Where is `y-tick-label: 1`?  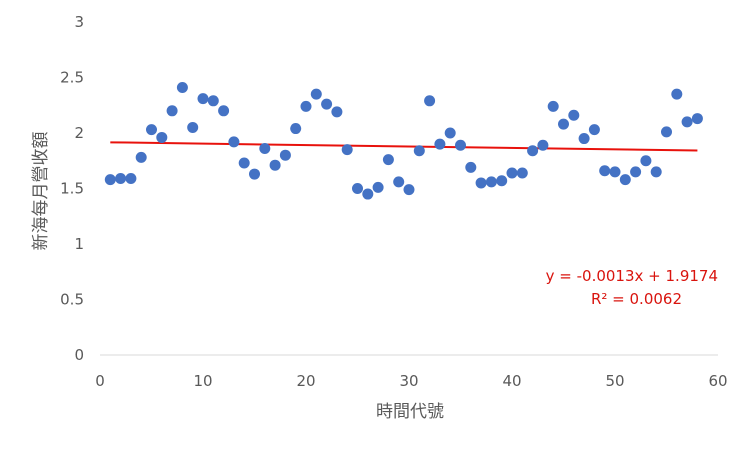 y-tick-label: 1 is located at coordinates (79, 244).